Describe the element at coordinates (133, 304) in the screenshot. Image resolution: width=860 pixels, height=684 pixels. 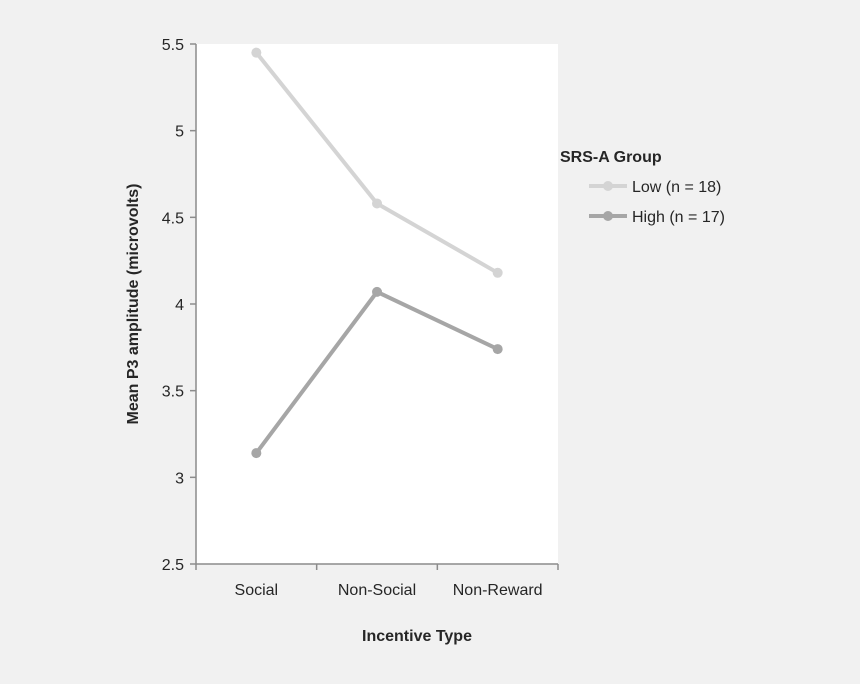
I see `y-axis-title: Mean P3 amplitude (microvolts)` at that location.